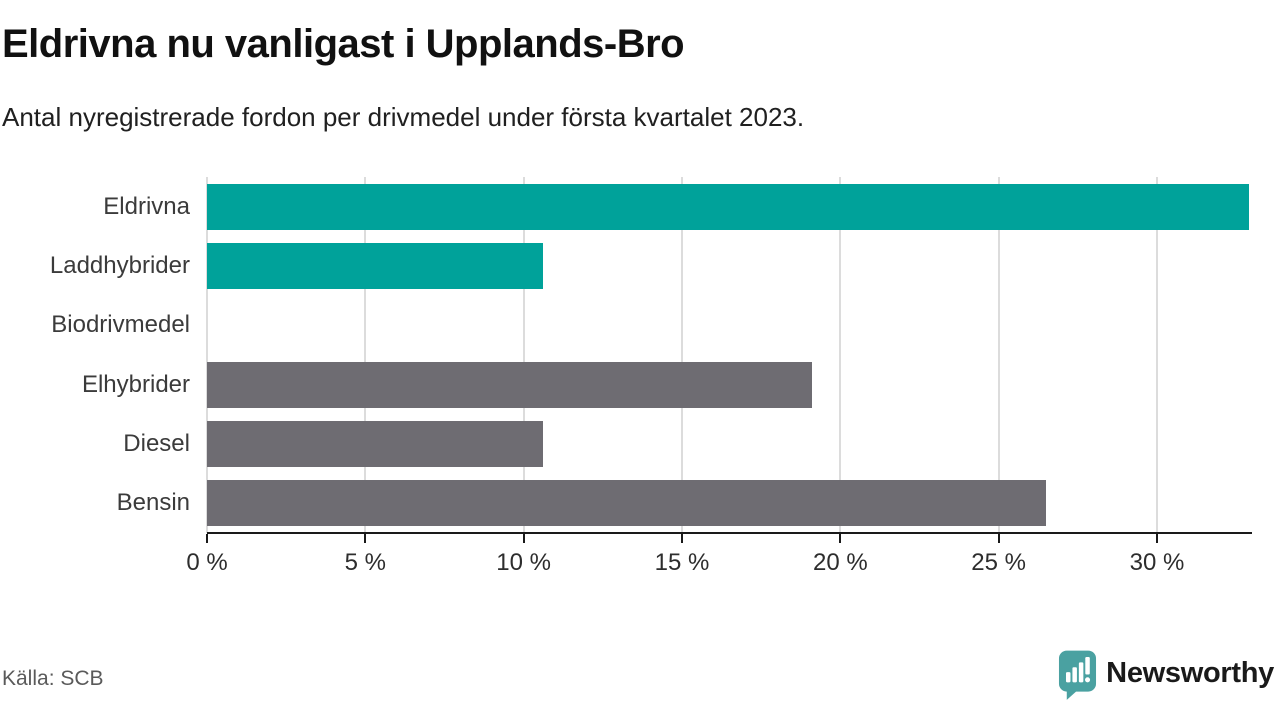 The width and height of the screenshot is (1280, 720). I want to click on mini-bar-chart-glyph, so click(1078, 669).